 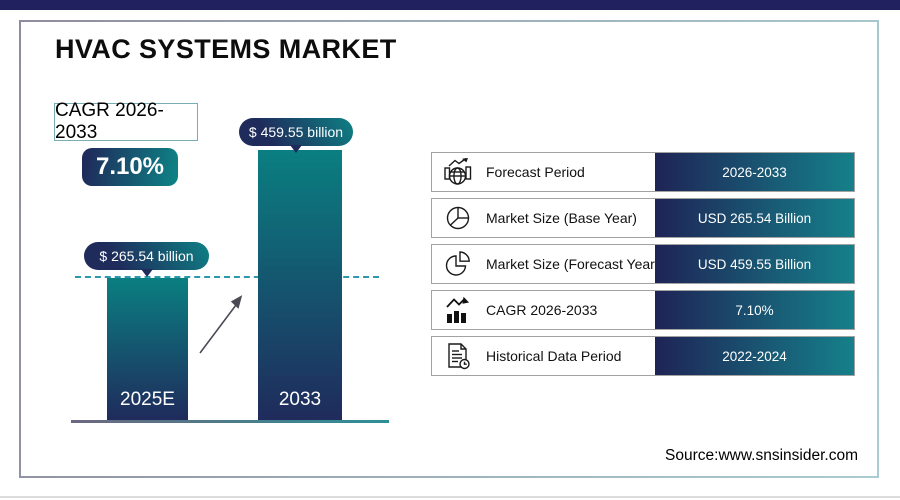 I want to click on table-row-value: 2022-2024, so click(x=754, y=356).